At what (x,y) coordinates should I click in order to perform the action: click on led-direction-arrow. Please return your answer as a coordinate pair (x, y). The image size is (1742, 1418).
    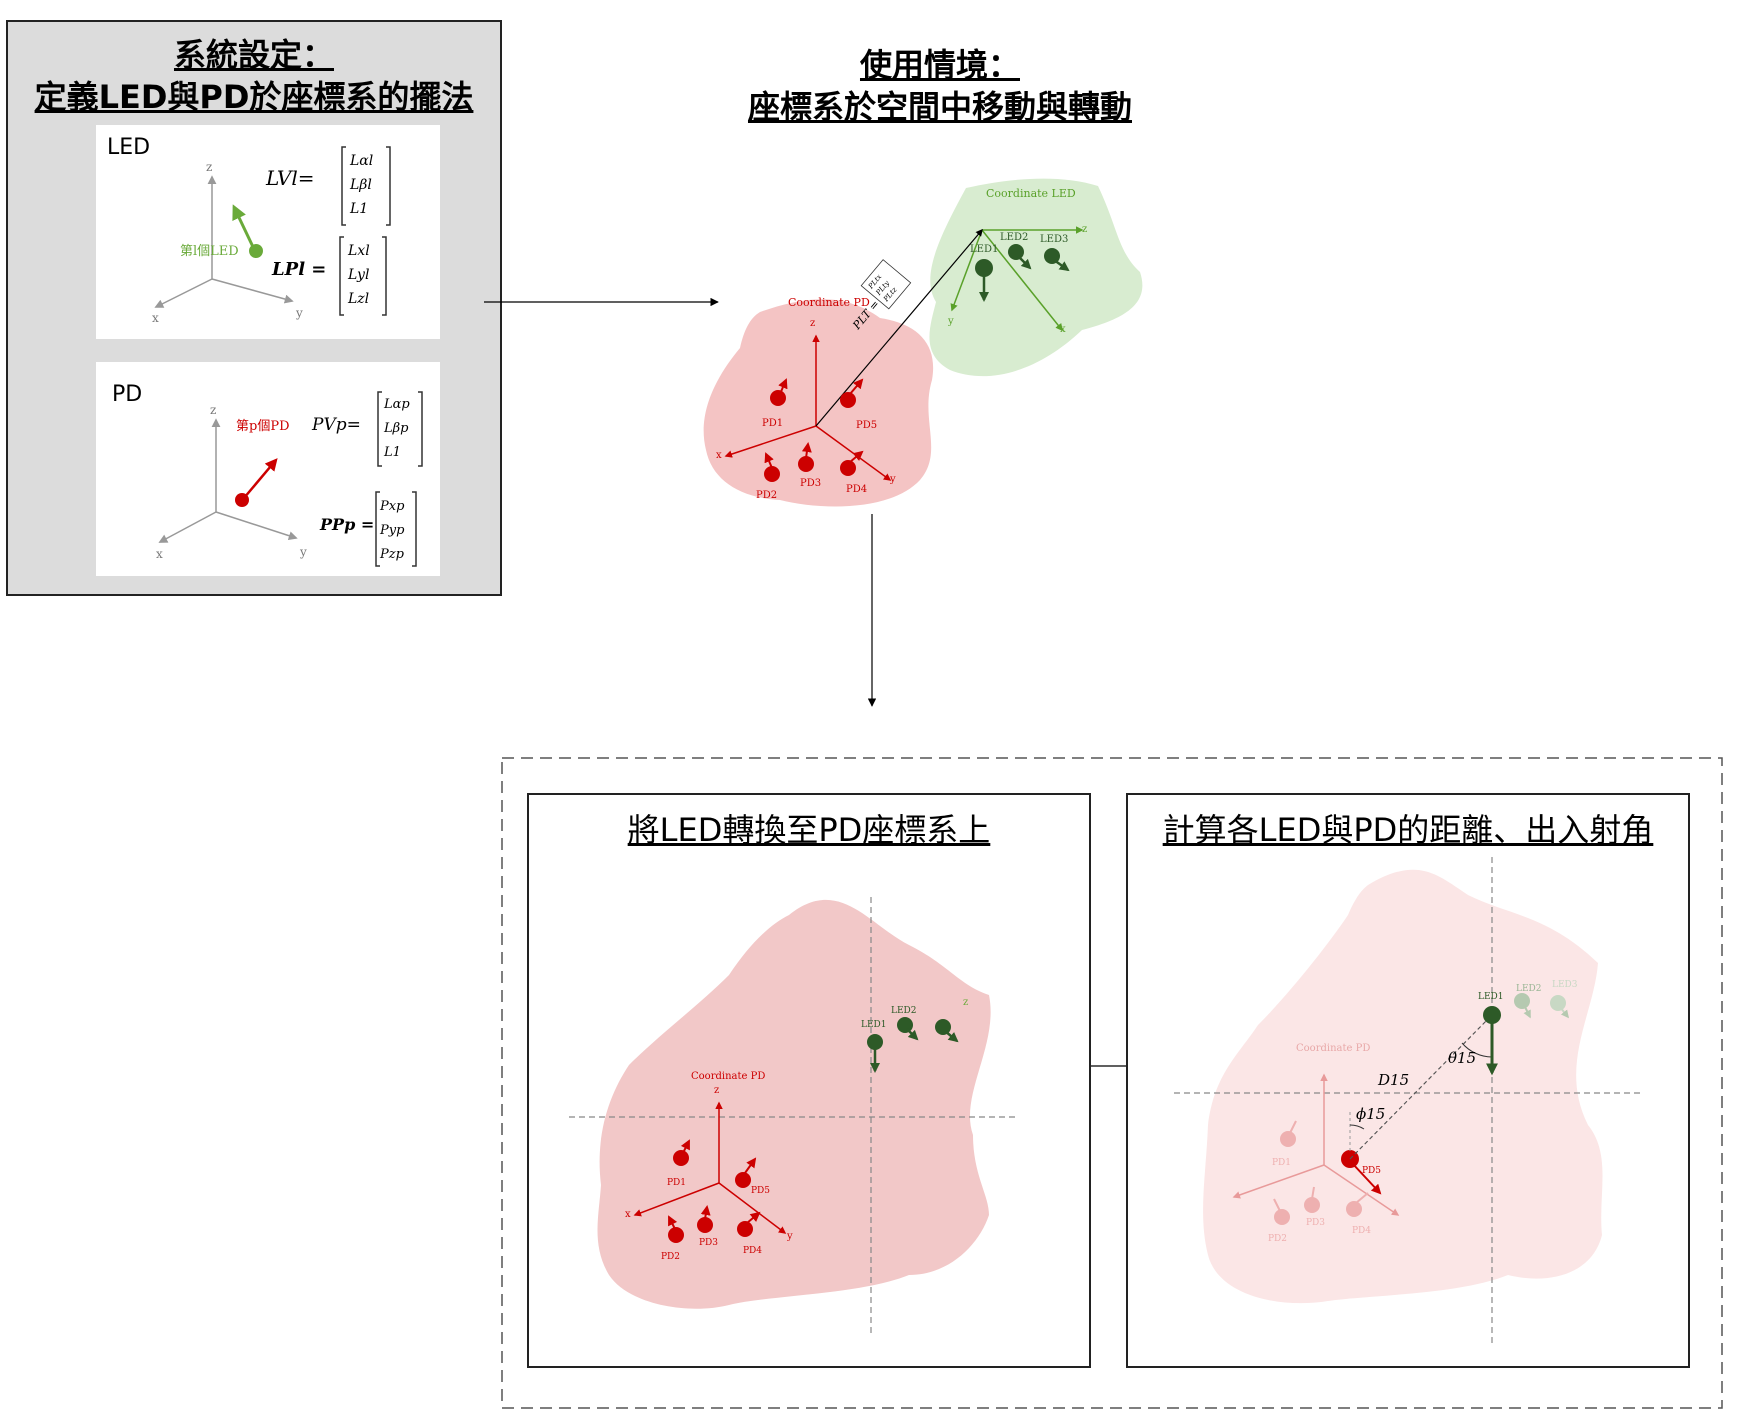
    Looking at the image, I should click on (244, 227).